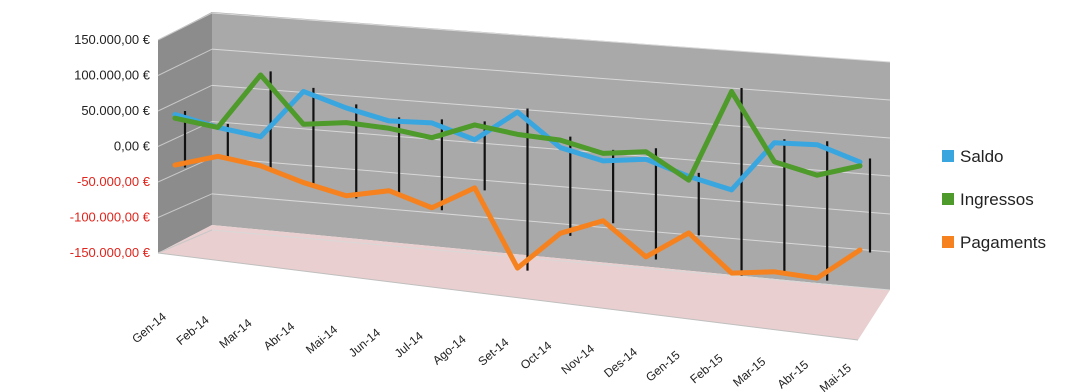 Image resolution: width=1080 pixels, height=392 pixels. What do you see at coordinates (112, 39) in the screenshot?
I see `y-tick-label: 150.000,00 €` at bounding box center [112, 39].